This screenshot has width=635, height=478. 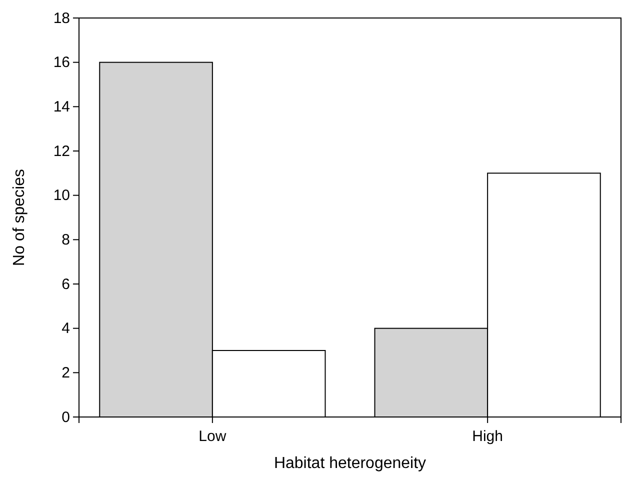 I want to click on y-tick-label: 16, so click(x=61, y=63).